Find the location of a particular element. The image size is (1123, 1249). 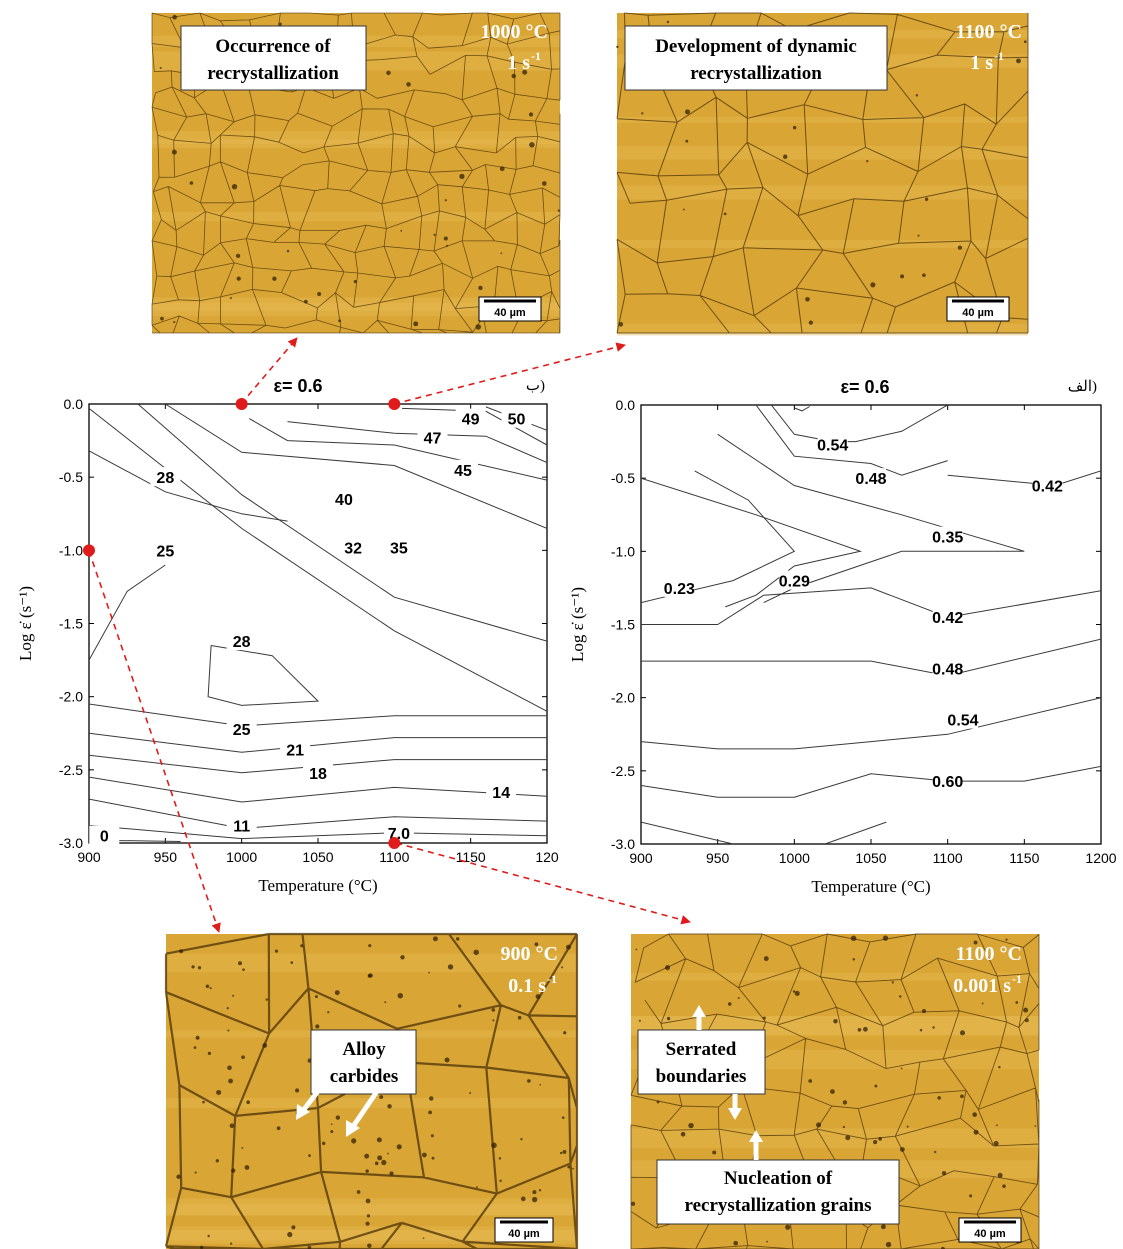

boundary-arrows is located at coordinates (727, 1082).